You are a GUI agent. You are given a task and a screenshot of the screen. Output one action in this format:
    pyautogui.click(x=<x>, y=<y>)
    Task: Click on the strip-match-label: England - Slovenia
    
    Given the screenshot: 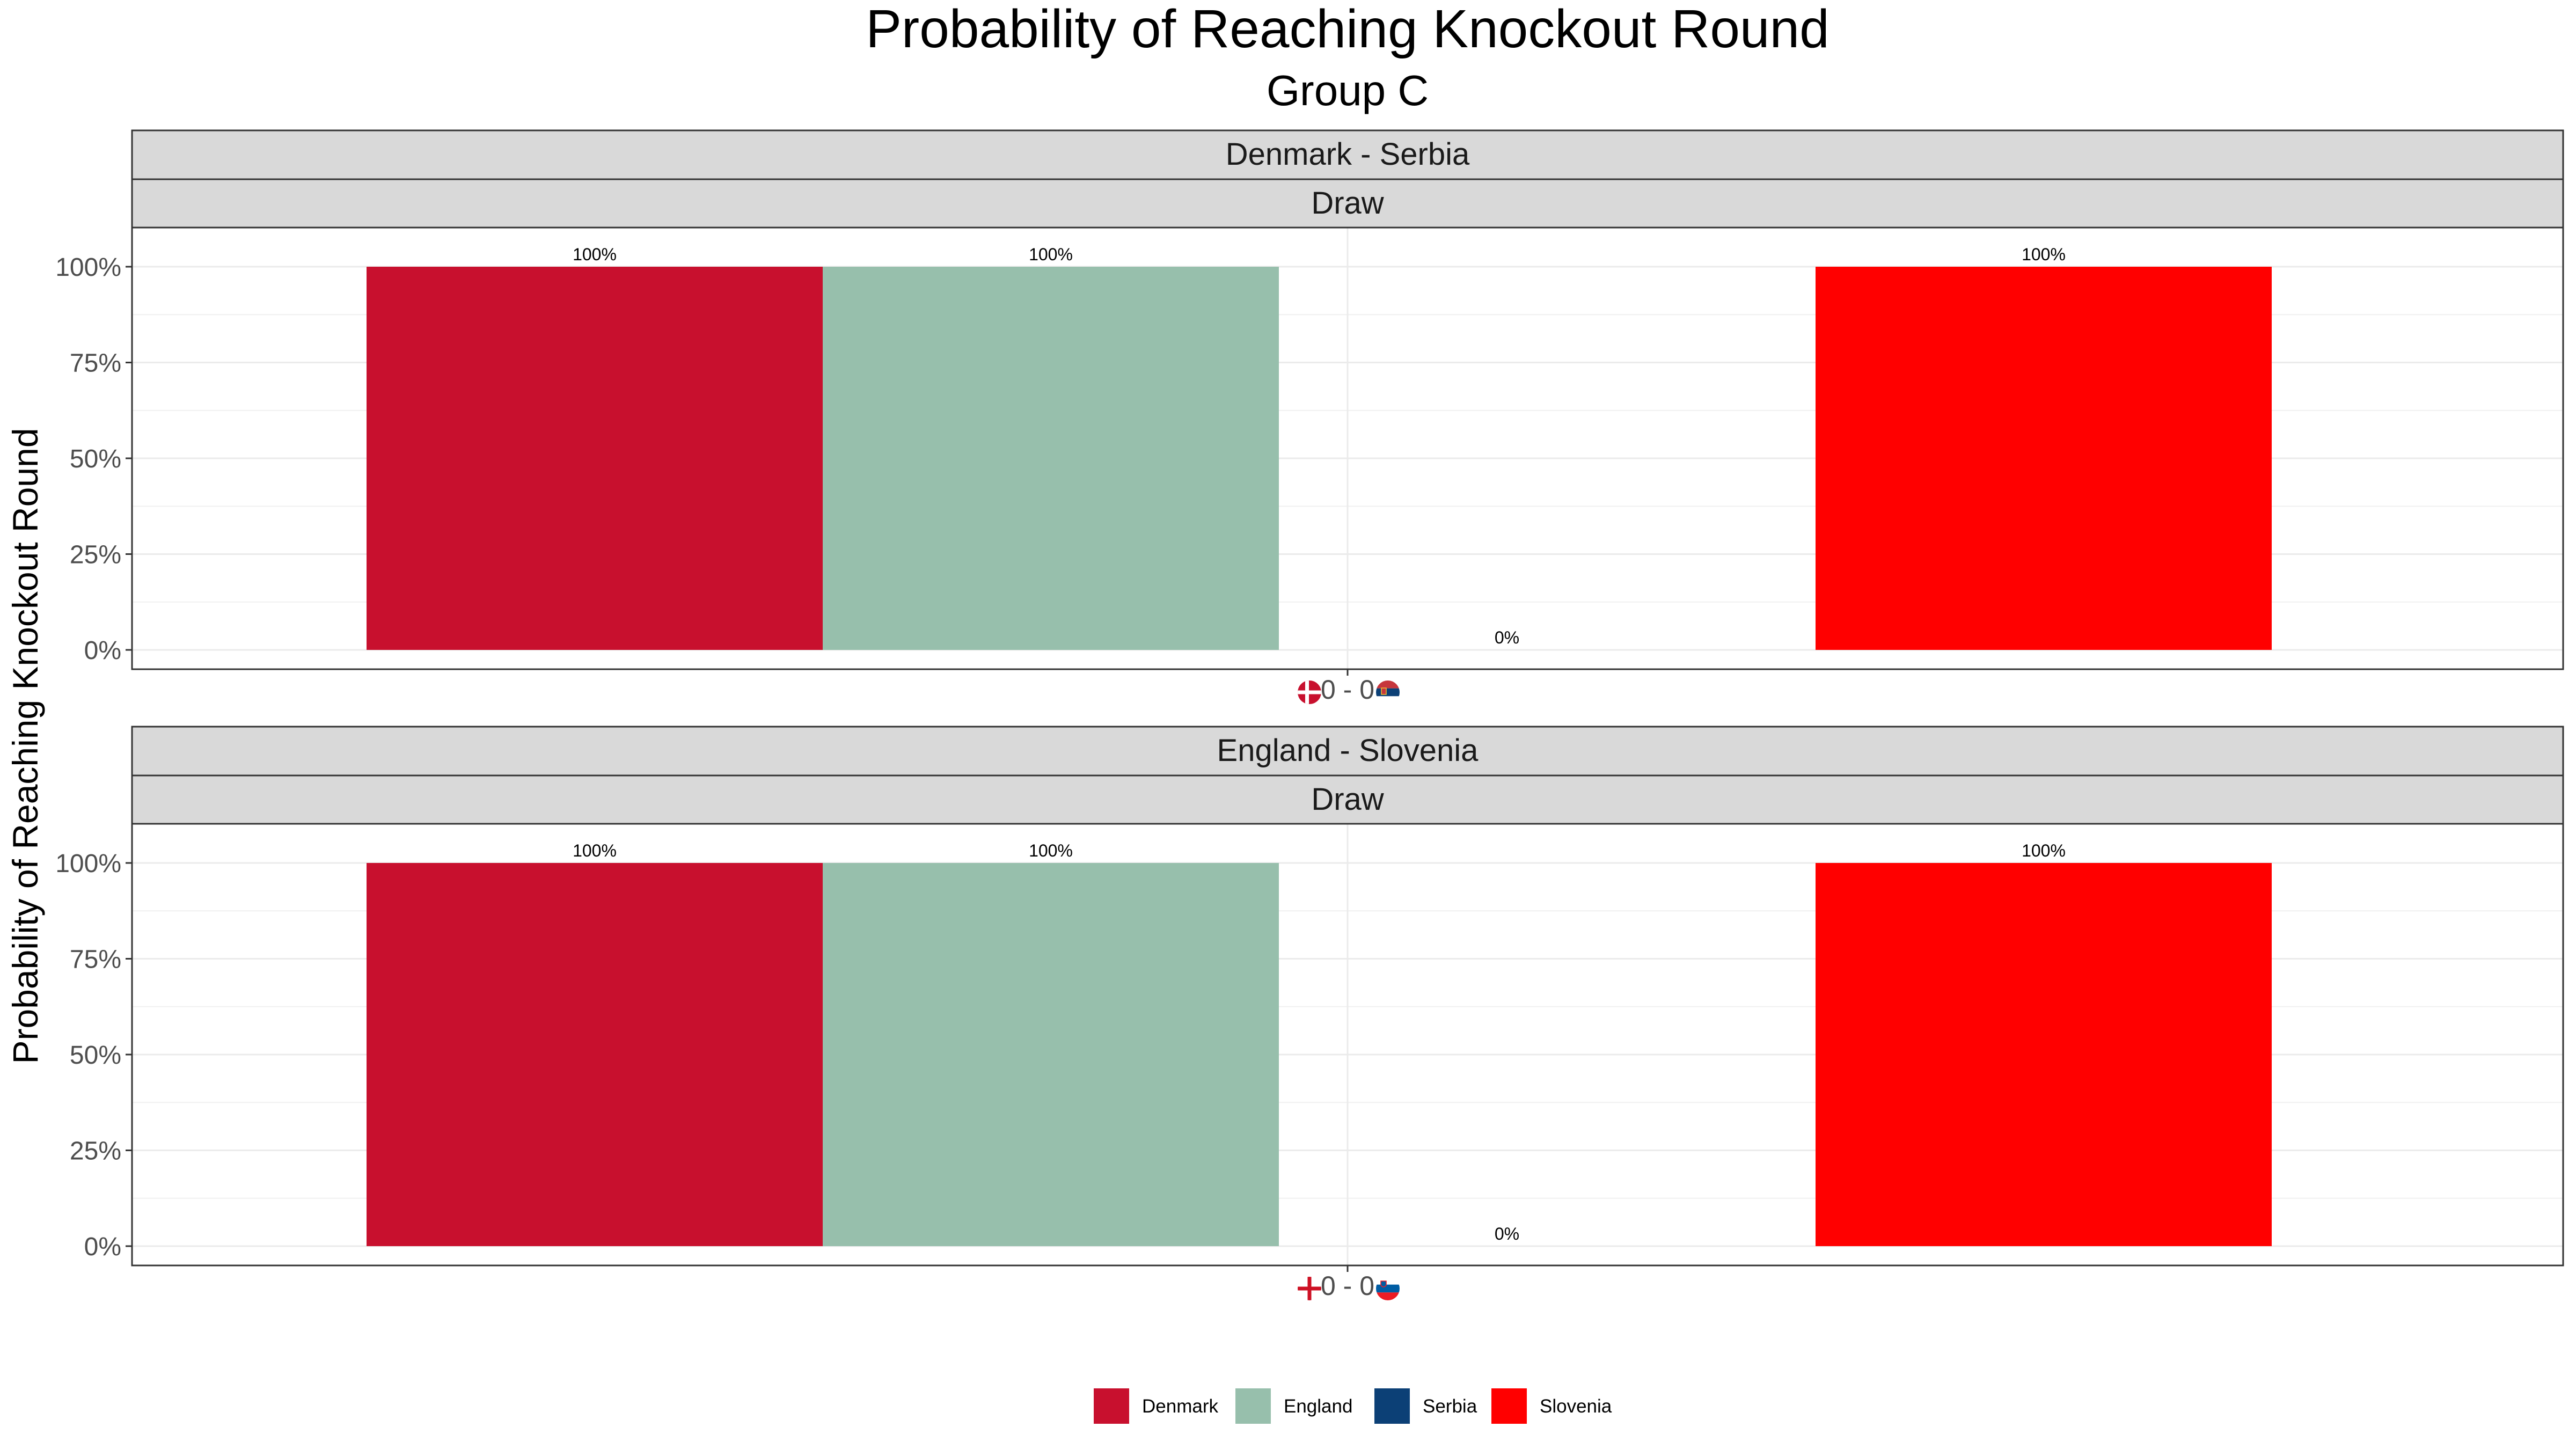 What is the action you would take?
    pyautogui.click(x=1348, y=750)
    